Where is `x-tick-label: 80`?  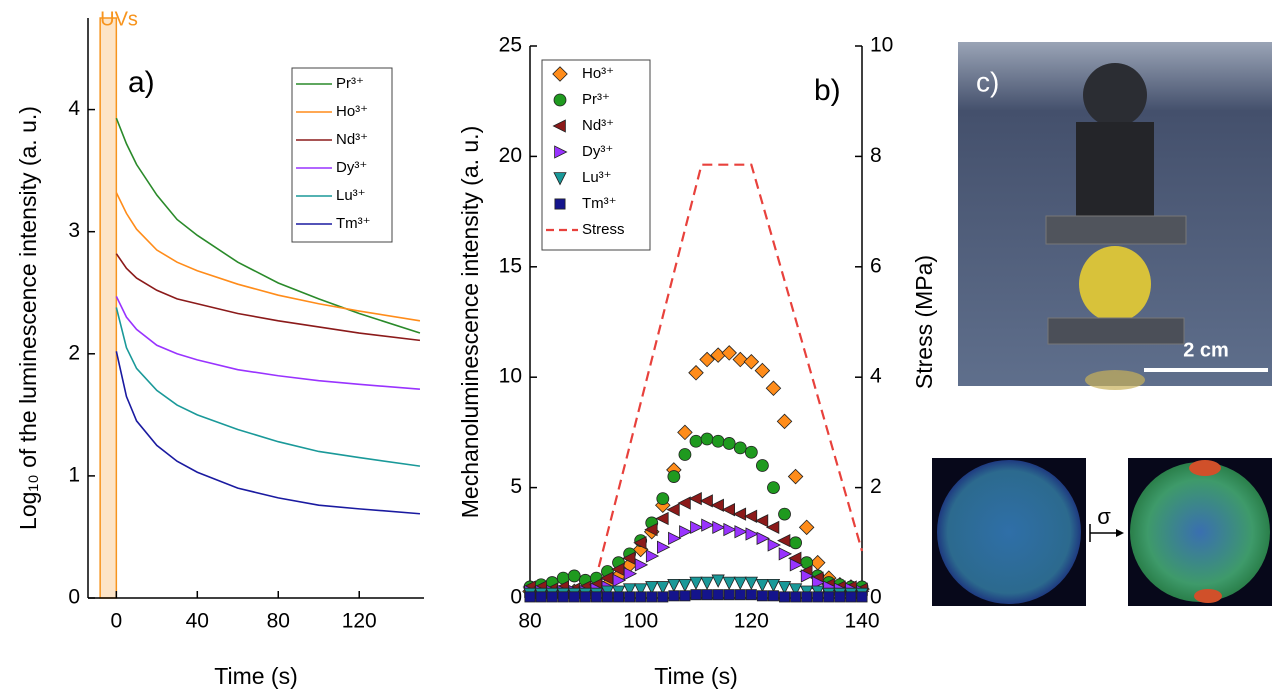 x-tick-label: 80 is located at coordinates (278, 621).